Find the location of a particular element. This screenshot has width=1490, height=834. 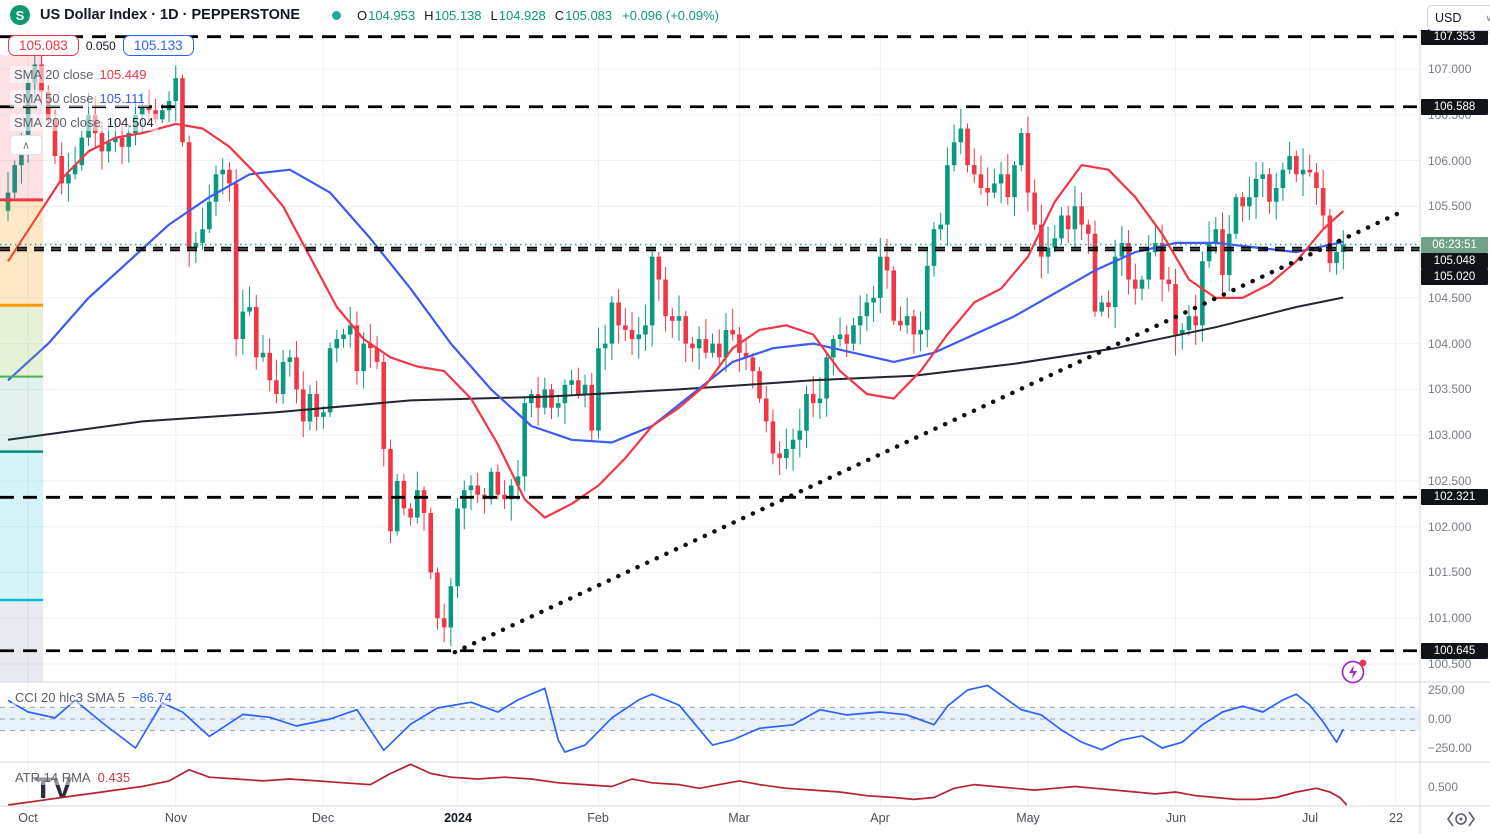

price-axis-tick: 102.000 is located at coordinates (1450, 527).